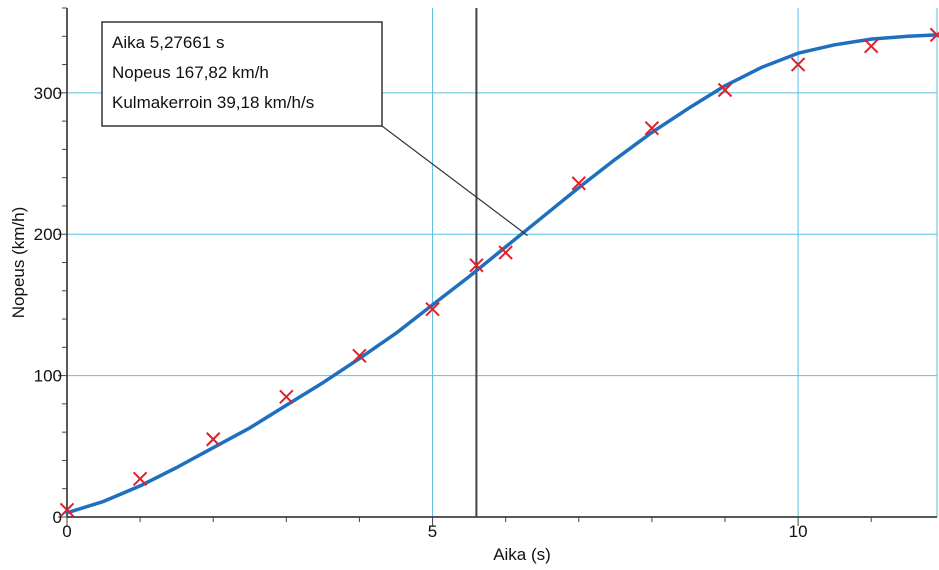 Image resolution: width=939 pixels, height=570 pixels. What do you see at coordinates (168, 42) in the screenshot?
I see `annotation-time-text: Aika 5,27661 s` at bounding box center [168, 42].